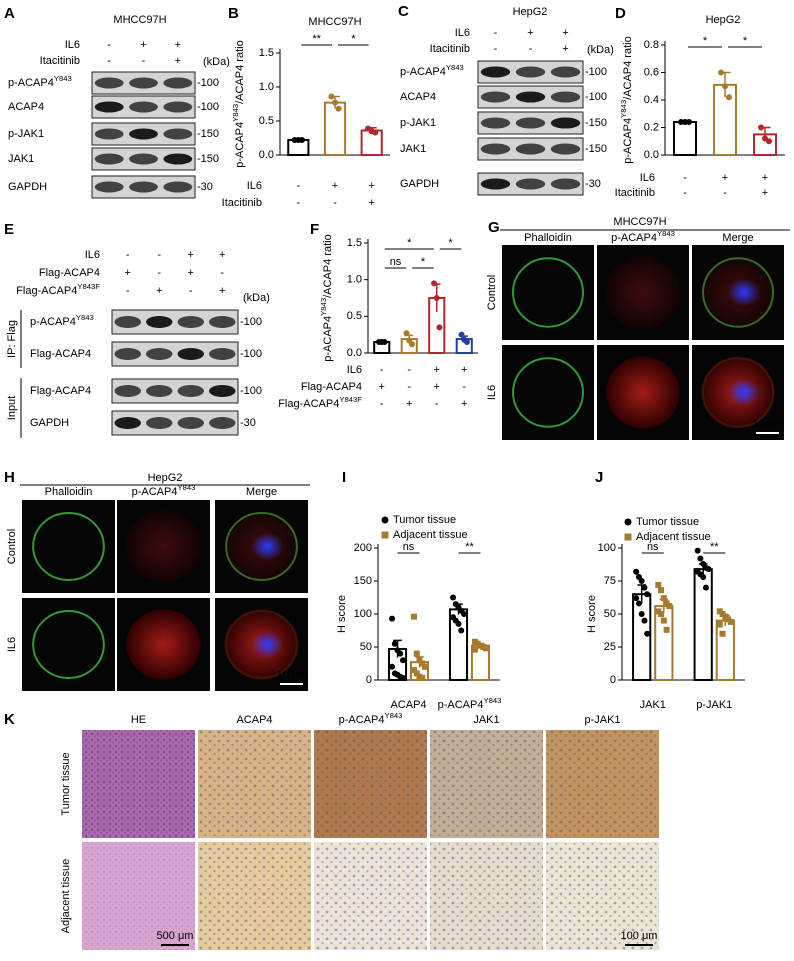 Image resolution: width=794 pixels, height=961 pixels. Describe the element at coordinates (651, 45) in the screenshot. I see `y-tick-label: 0.8` at that location.